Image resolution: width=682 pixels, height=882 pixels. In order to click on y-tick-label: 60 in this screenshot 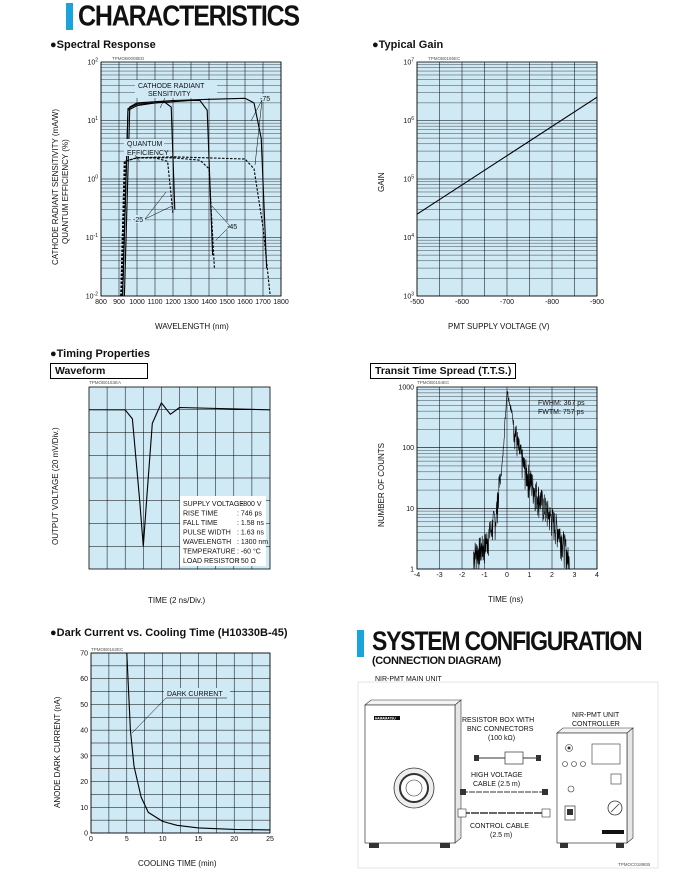, I will do `click(84, 679)`.